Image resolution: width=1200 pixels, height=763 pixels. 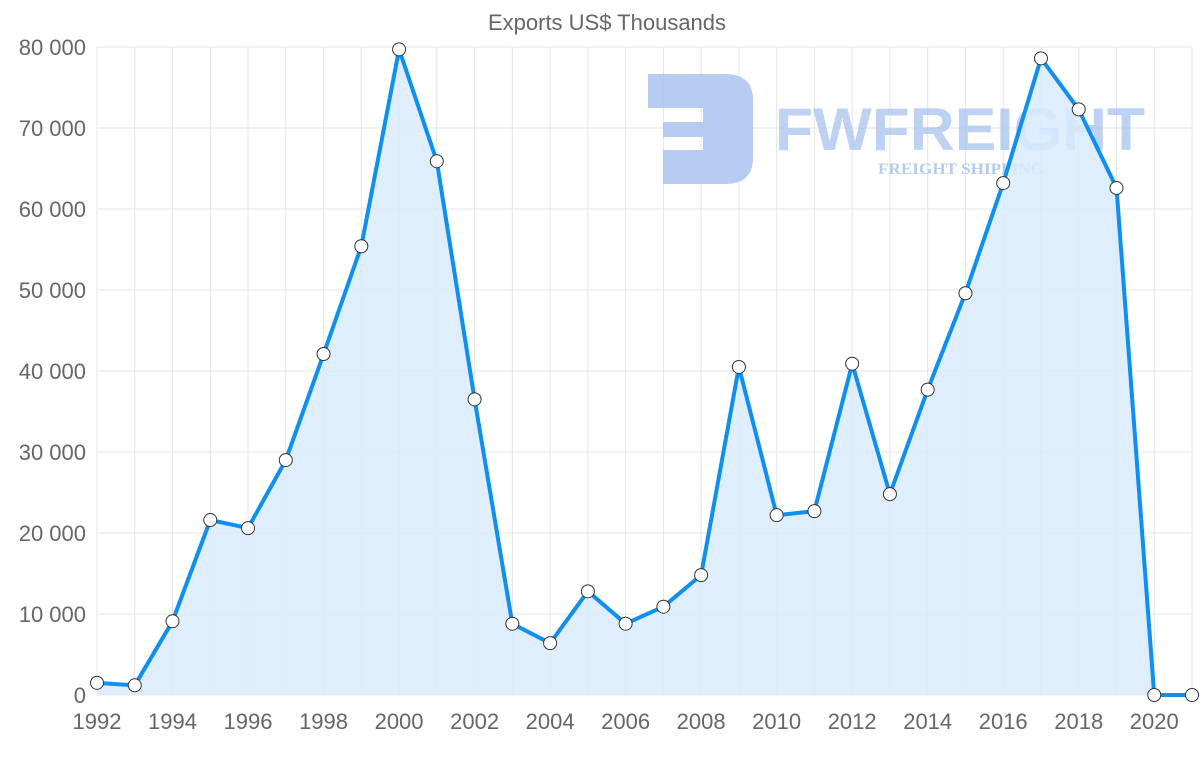 I want to click on data-point-2011, so click(x=814, y=511).